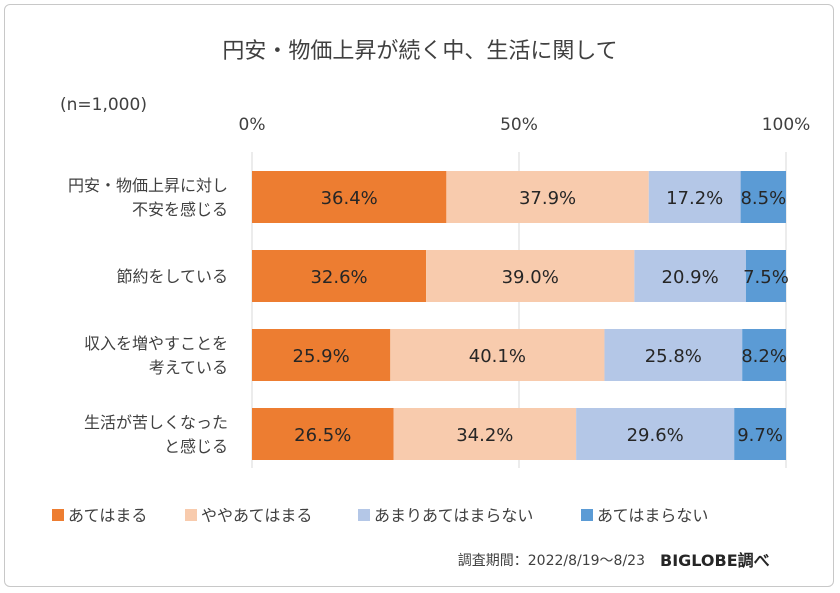  What do you see at coordinates (519, 125) in the screenshot?
I see `x-tick-label: 50%` at bounding box center [519, 125].